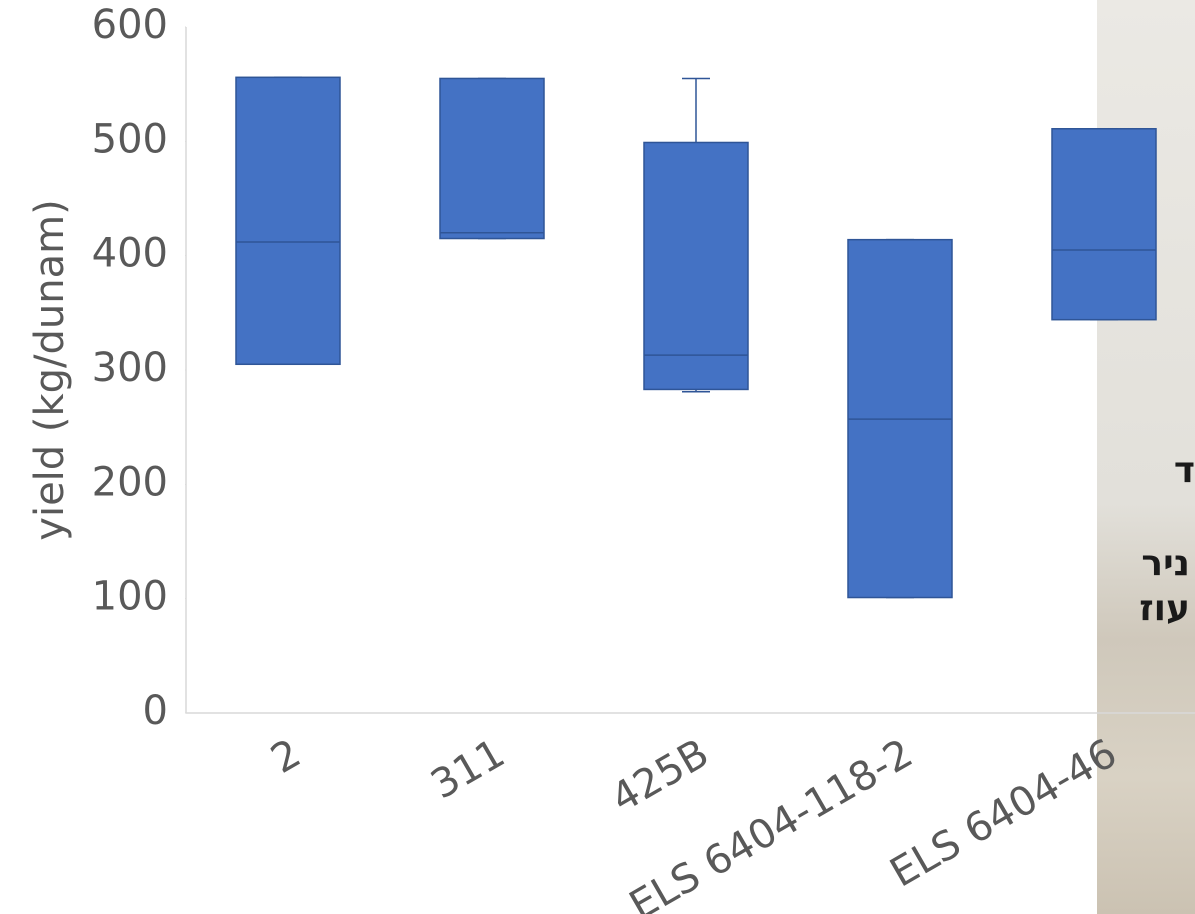 Image resolution: width=1195 pixels, height=914 pixels. What do you see at coordinates (155, 711) in the screenshot?
I see `y-tick-label: 0` at bounding box center [155, 711].